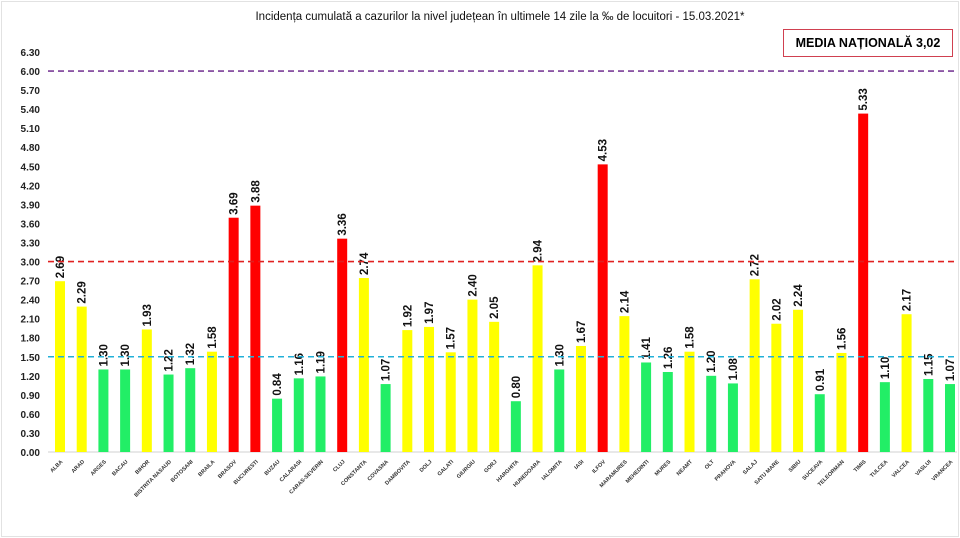 The image size is (960, 538). What do you see at coordinates (31, 396) in the screenshot?
I see `y-tick-label: 0.90` at bounding box center [31, 396].